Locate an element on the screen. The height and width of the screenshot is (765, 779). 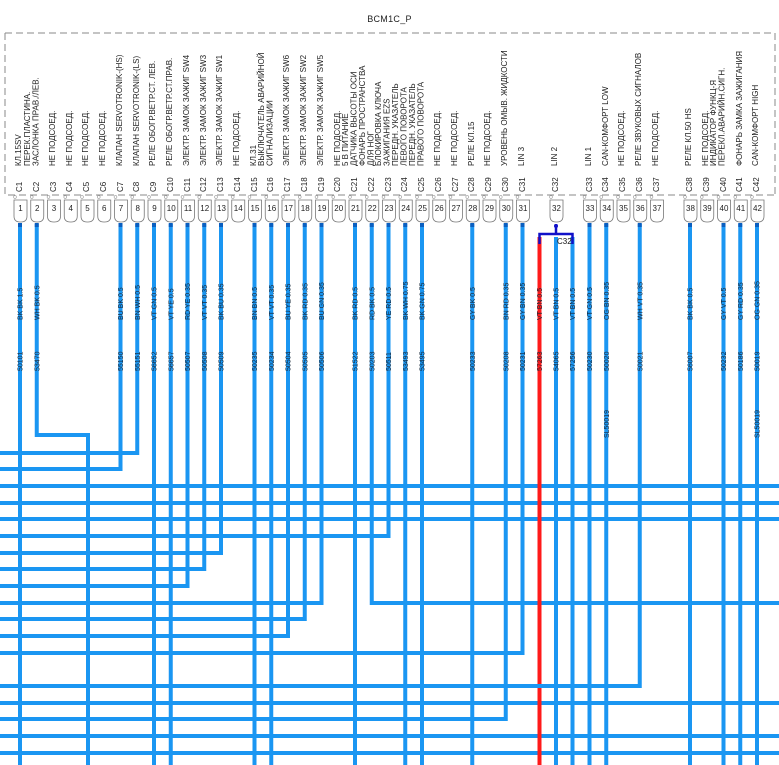
pin-number: 33 is located at coordinates (590, 208).